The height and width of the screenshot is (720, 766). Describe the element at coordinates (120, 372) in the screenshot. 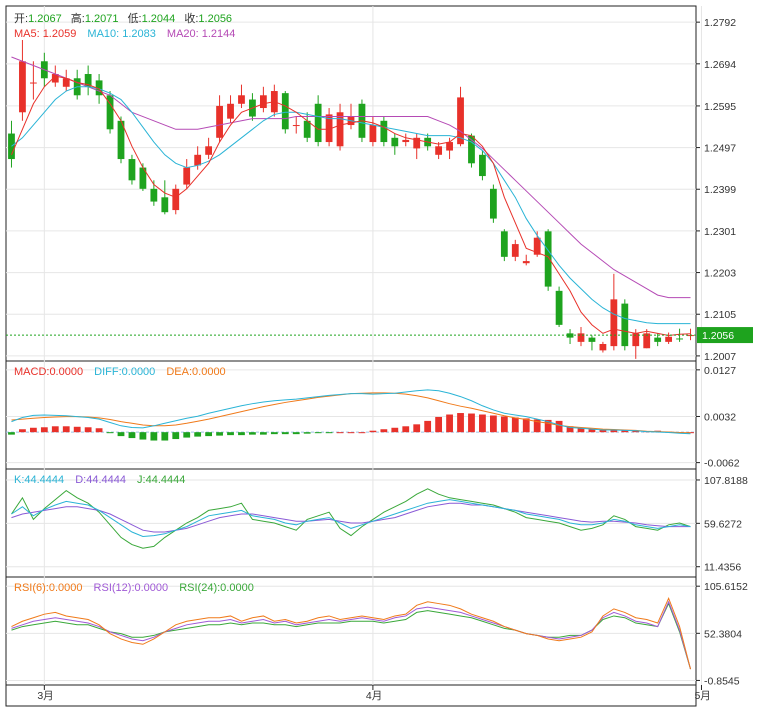

I see `macd-header: MACD:0.0000 DIFF:0.0000 DEA:0.0000` at that location.